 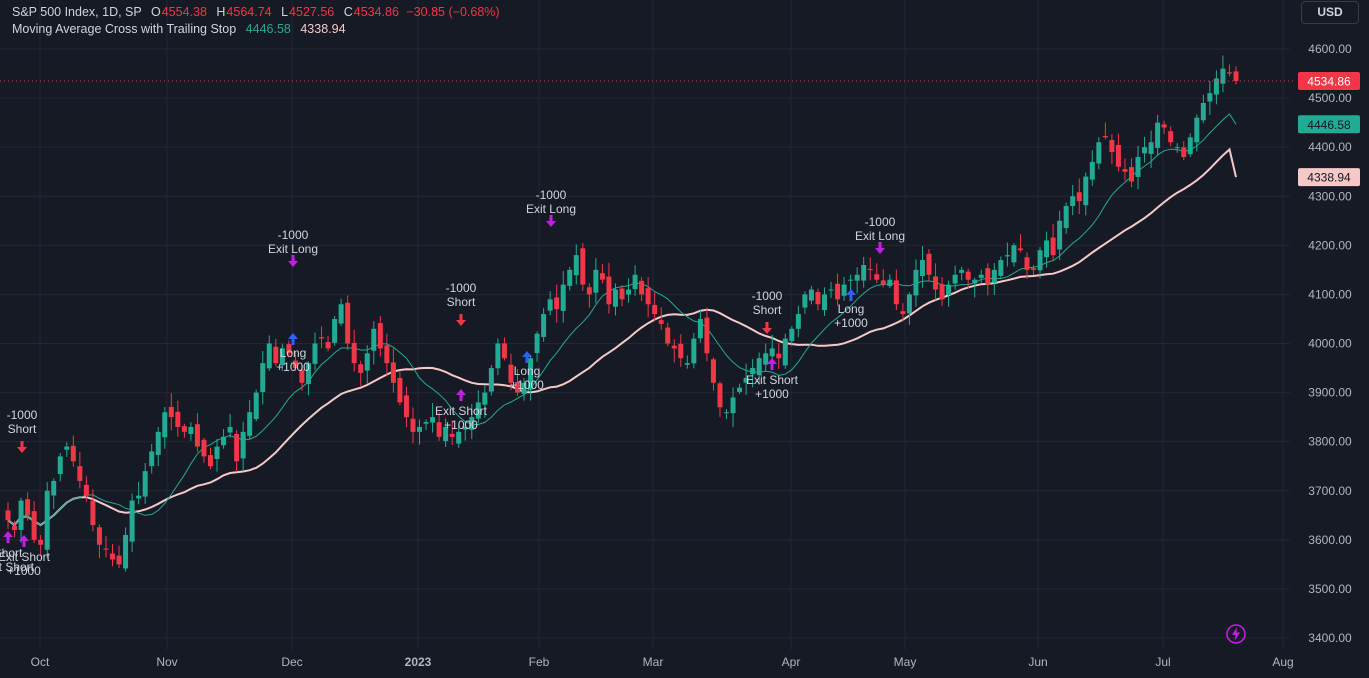 What do you see at coordinates (1236, 634) in the screenshot?
I see `lightning-settings-icon` at bounding box center [1236, 634].